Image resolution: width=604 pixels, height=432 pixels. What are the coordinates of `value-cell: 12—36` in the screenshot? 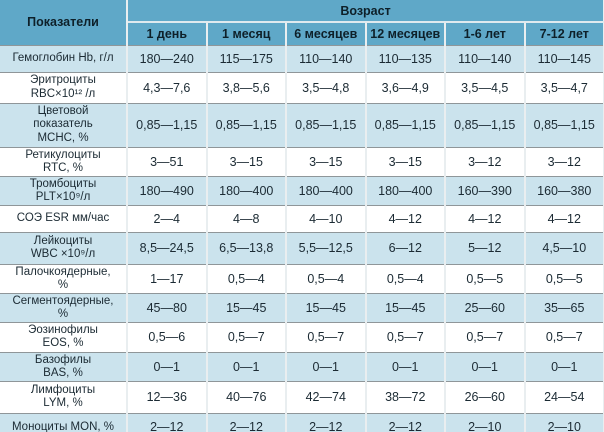 It's located at (167, 397).